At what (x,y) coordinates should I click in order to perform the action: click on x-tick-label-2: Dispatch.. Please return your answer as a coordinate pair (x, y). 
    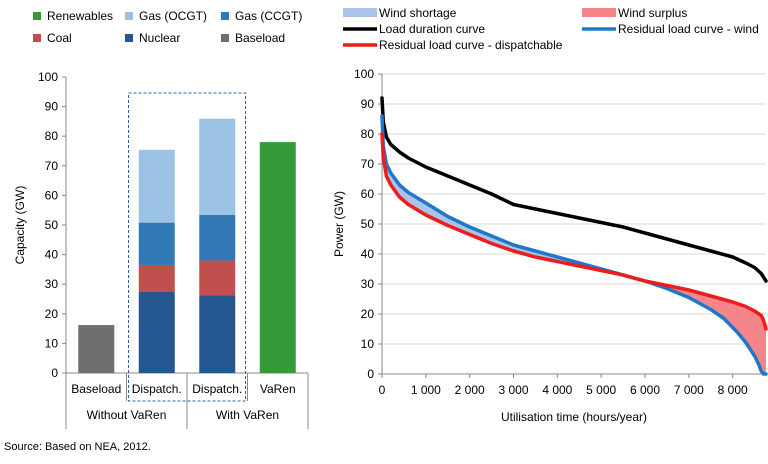
    Looking at the image, I should click on (217, 389).